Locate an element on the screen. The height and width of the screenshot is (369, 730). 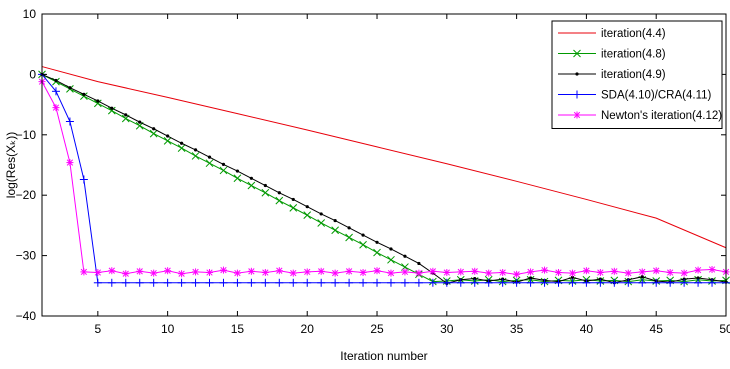
x-tick-label: 5 is located at coordinates (97, 329).